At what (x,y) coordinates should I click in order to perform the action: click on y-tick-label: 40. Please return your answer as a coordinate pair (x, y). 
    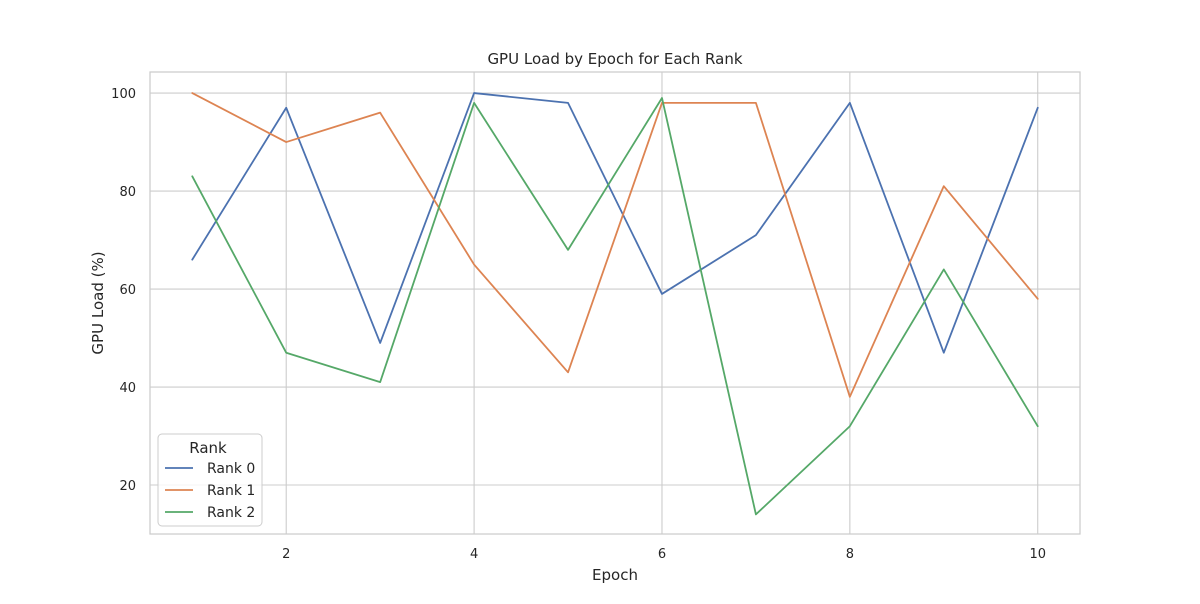
    Looking at the image, I should click on (127, 388).